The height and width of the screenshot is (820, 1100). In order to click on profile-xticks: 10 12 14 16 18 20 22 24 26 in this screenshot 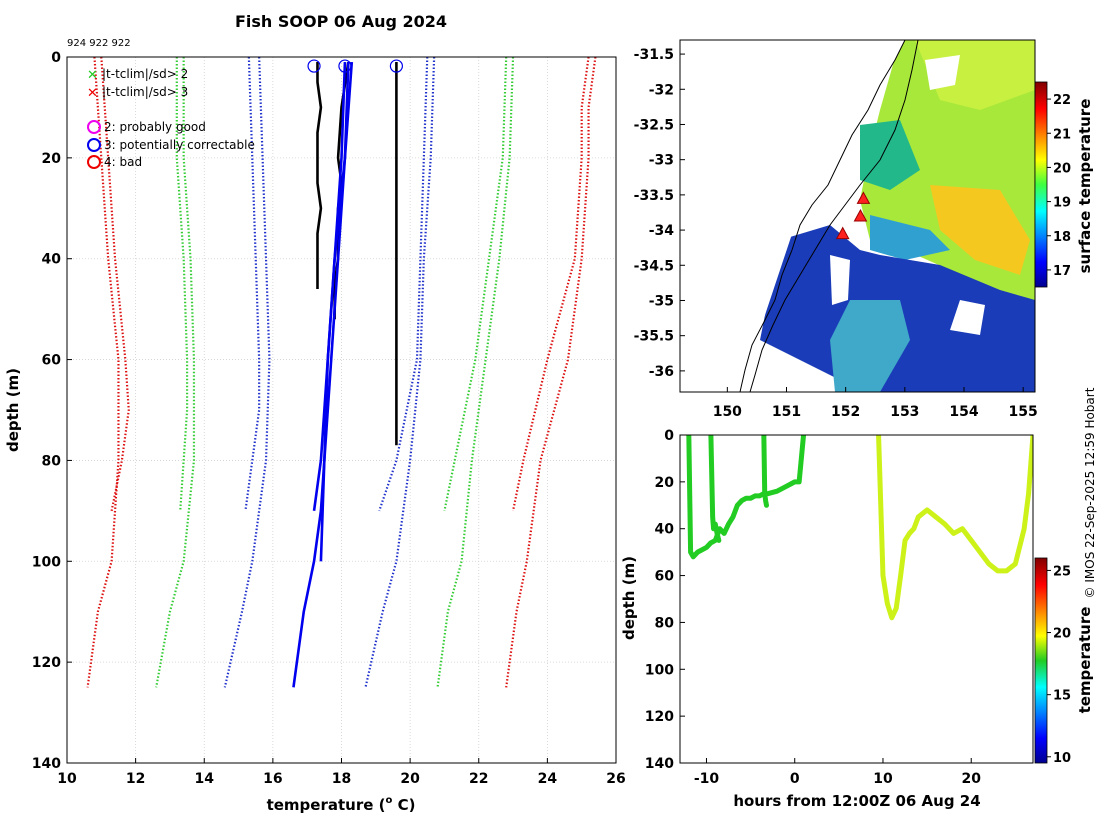, I will do `click(341, 772)`.